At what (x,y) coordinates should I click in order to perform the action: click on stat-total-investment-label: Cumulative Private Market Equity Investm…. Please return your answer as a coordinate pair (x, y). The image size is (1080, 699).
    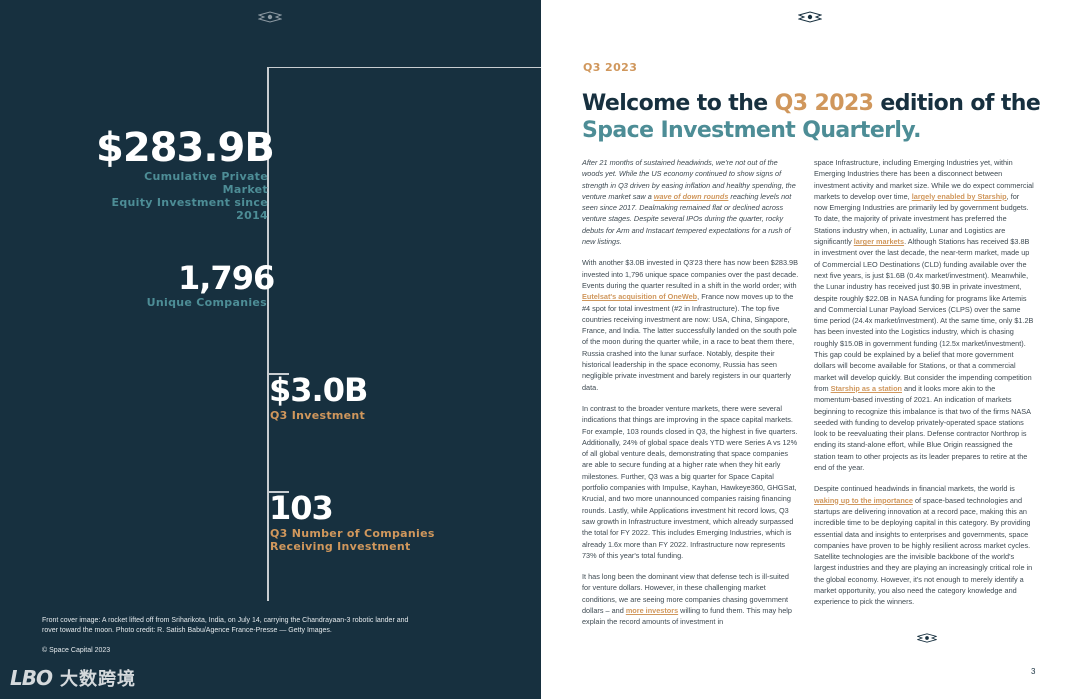
    Looking at the image, I should click on (189, 196).